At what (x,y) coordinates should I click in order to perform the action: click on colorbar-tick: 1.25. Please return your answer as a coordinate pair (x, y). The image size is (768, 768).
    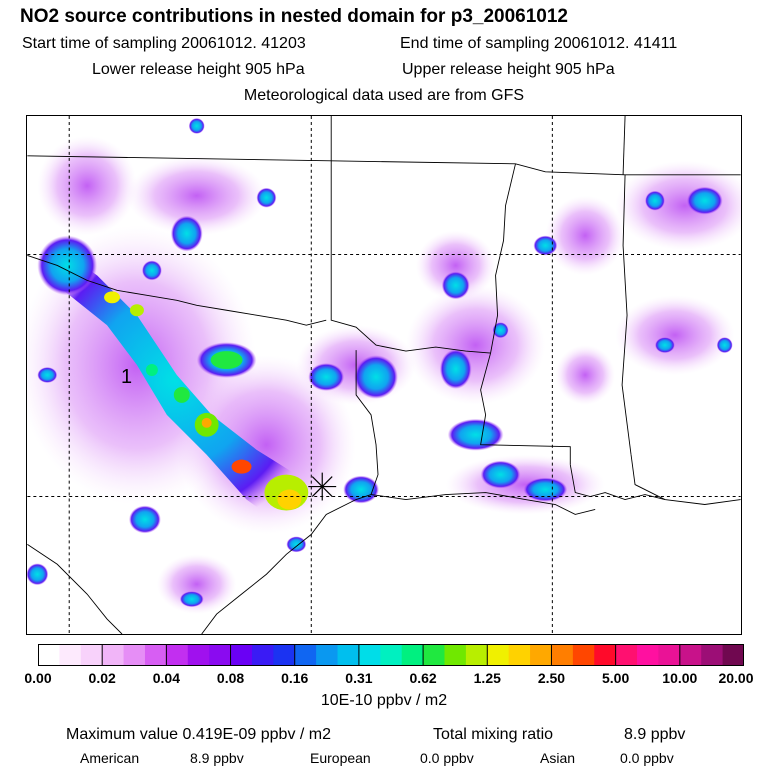
    Looking at the image, I should click on (487, 678).